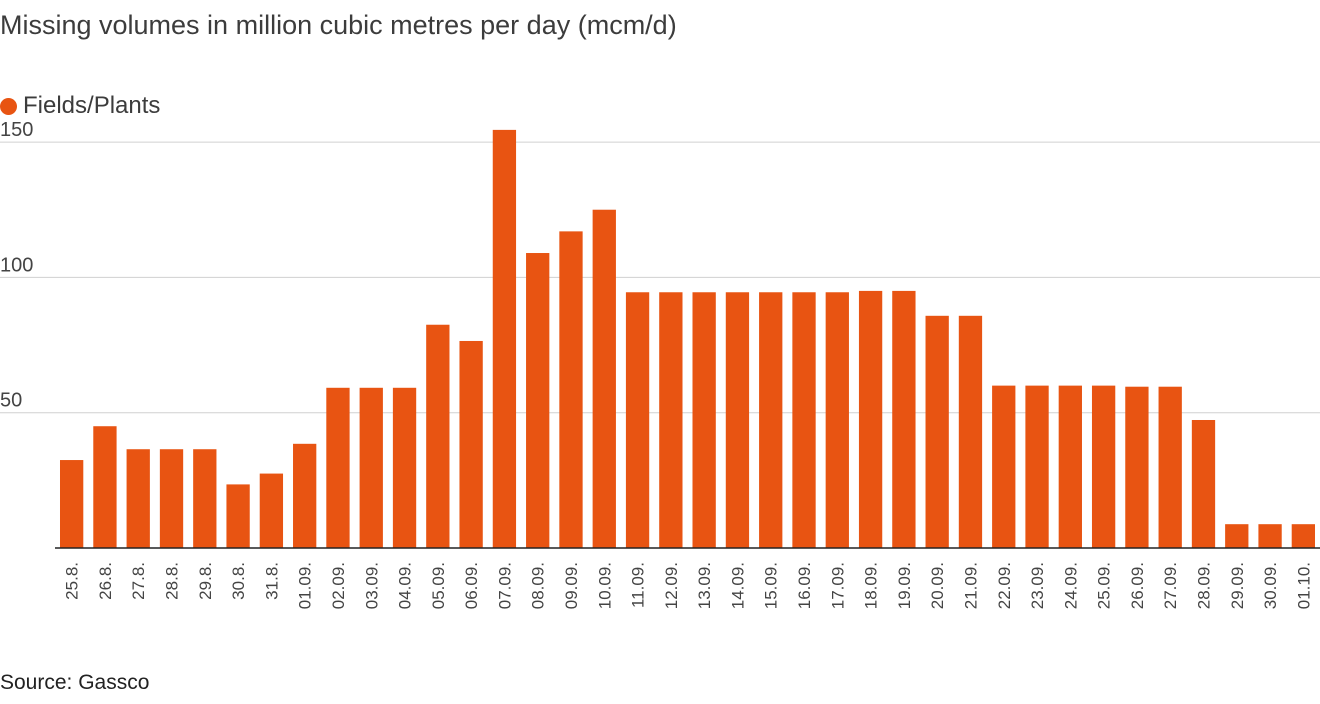 The image size is (1320, 704). What do you see at coordinates (1203, 585) in the screenshot?
I see `x-tick-label: 28.09.` at bounding box center [1203, 585].